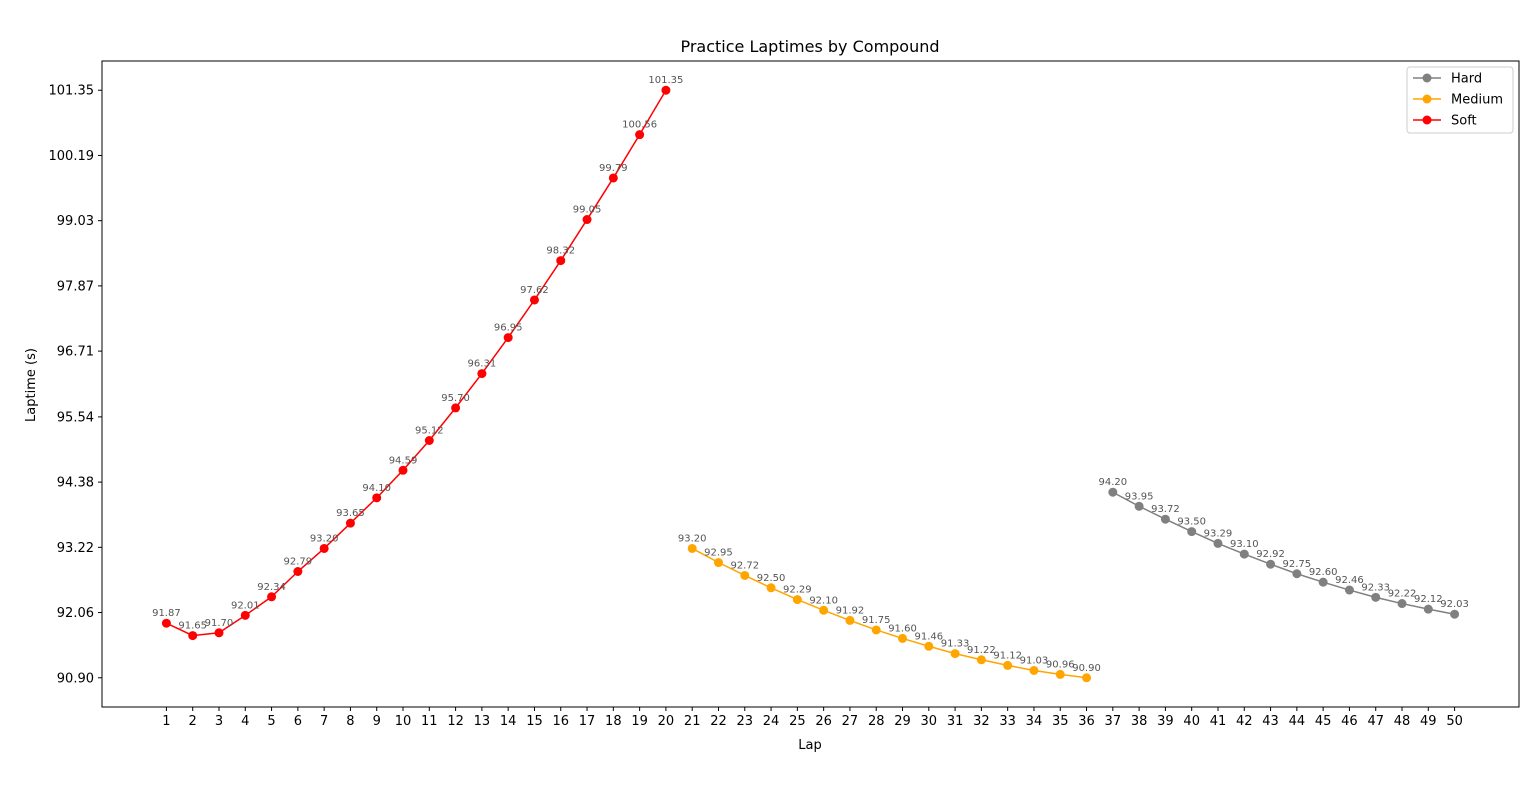  What do you see at coordinates (692, 538) in the screenshot?
I see `medium-data-label: 93.20` at bounding box center [692, 538].